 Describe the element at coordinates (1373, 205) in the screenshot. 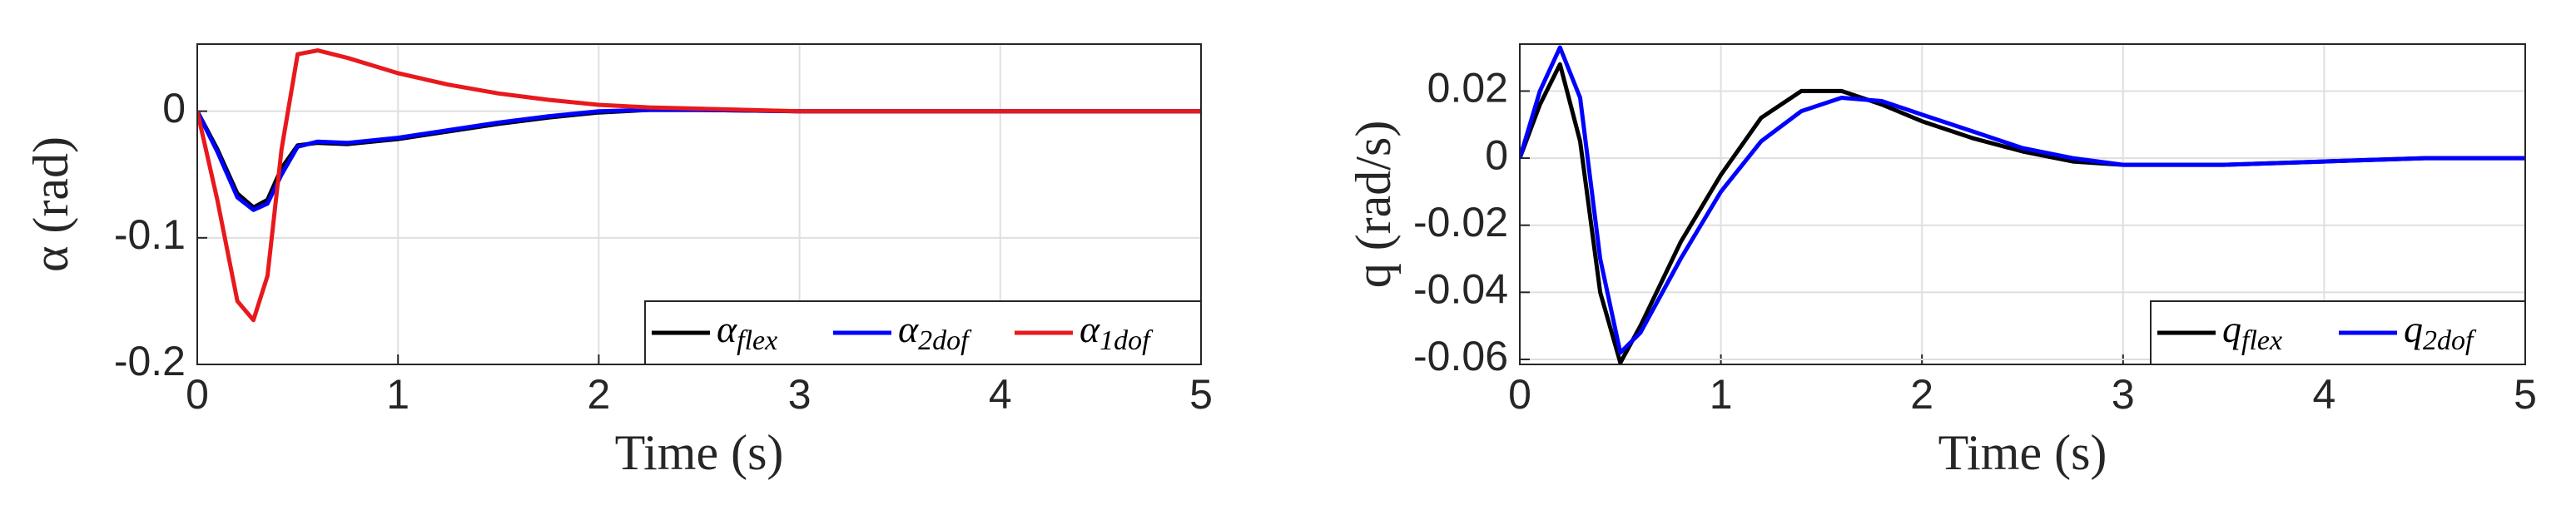

I see `y-axis-label: q (rad/s)` at that location.